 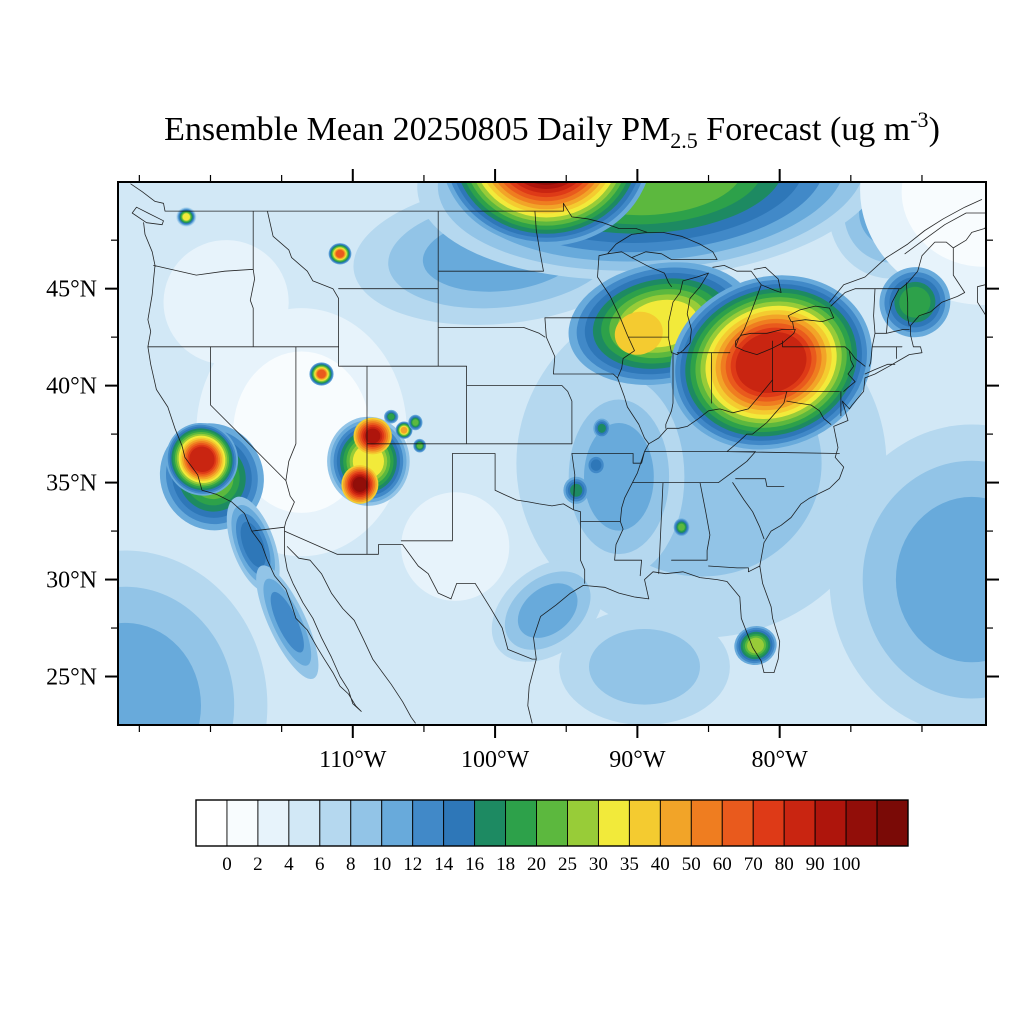 What do you see at coordinates (227, 864) in the screenshot?
I see `colorbar-tick-label: 0` at bounding box center [227, 864].